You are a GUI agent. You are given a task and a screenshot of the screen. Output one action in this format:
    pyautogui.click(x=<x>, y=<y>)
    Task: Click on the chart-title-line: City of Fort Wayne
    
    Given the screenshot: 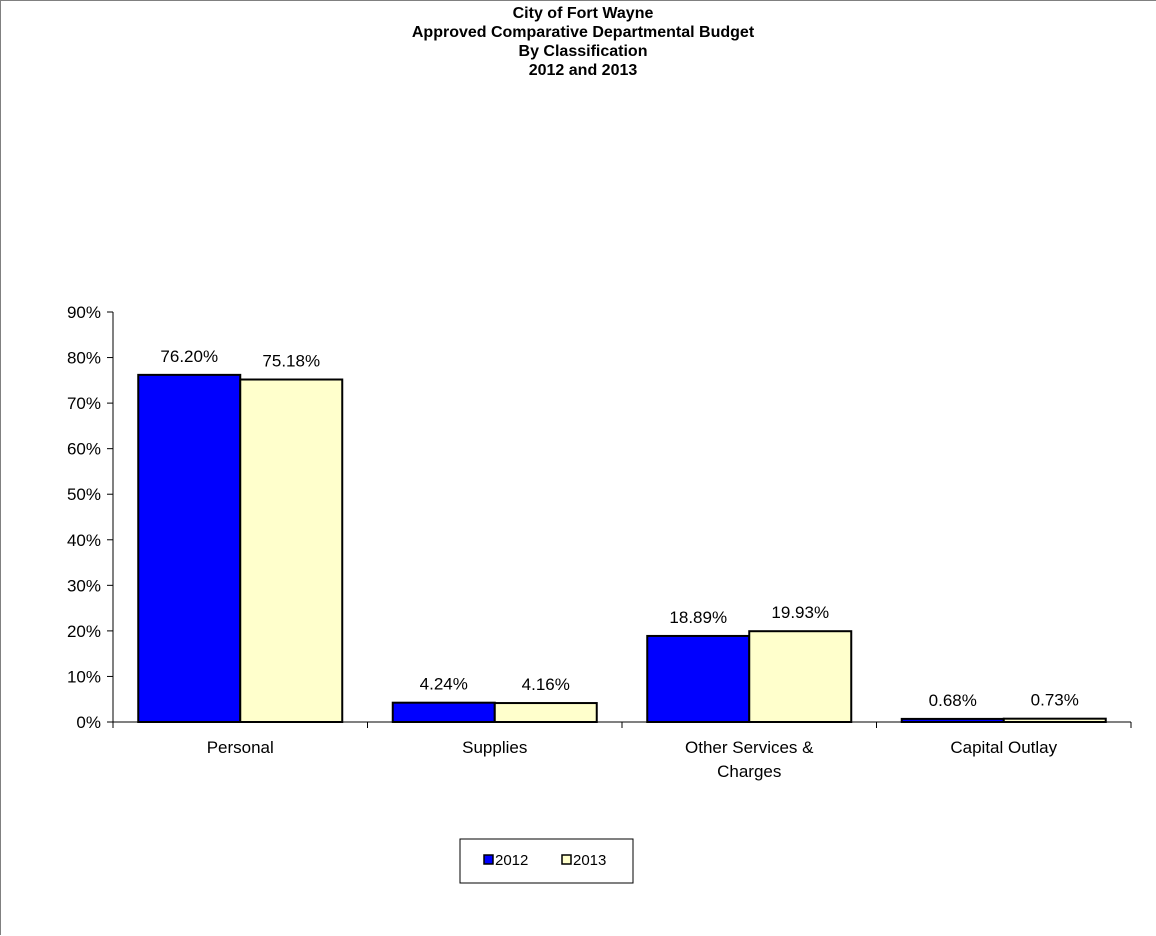 What is the action you would take?
    pyautogui.click(x=583, y=13)
    